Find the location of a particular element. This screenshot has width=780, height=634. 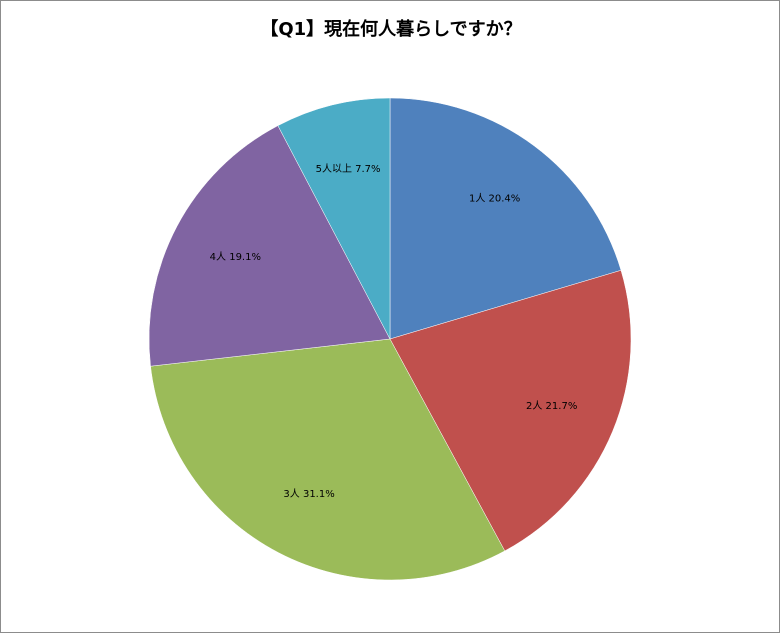

data-label-1: 1人 20.4% is located at coordinates (494, 199).